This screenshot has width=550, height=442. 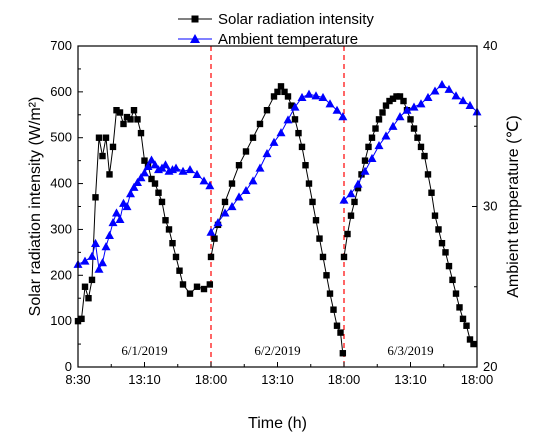 I want to click on x-tick-label: 8:30, so click(x=77, y=379).